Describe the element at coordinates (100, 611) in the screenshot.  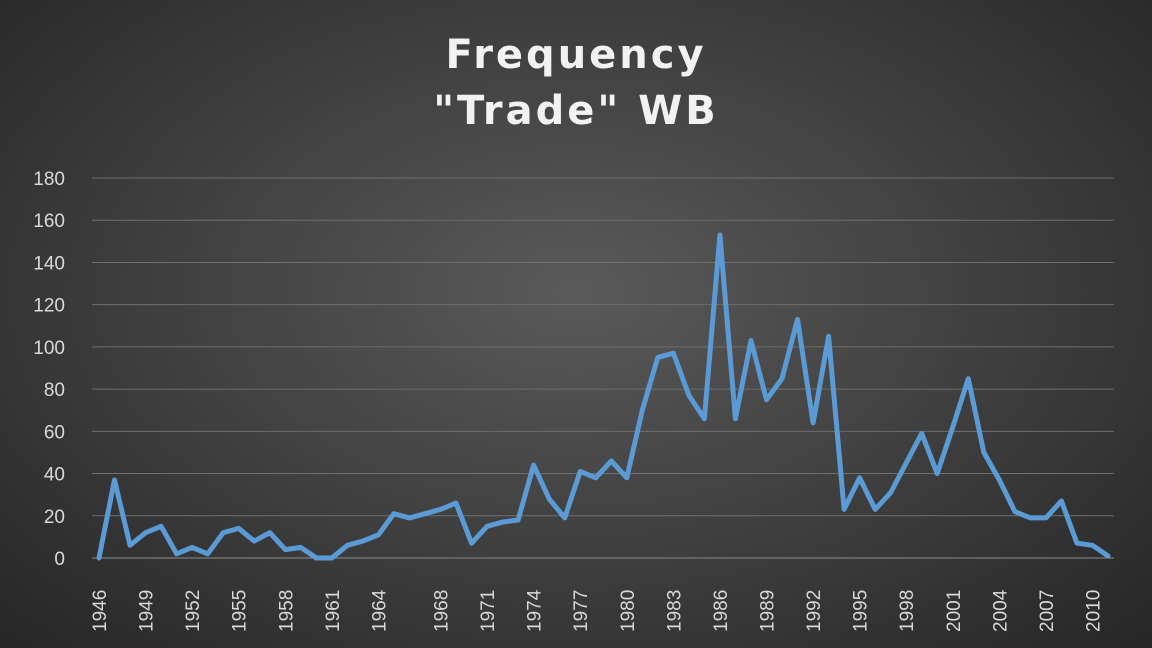
I see `x-tick-label: 1946` at that location.